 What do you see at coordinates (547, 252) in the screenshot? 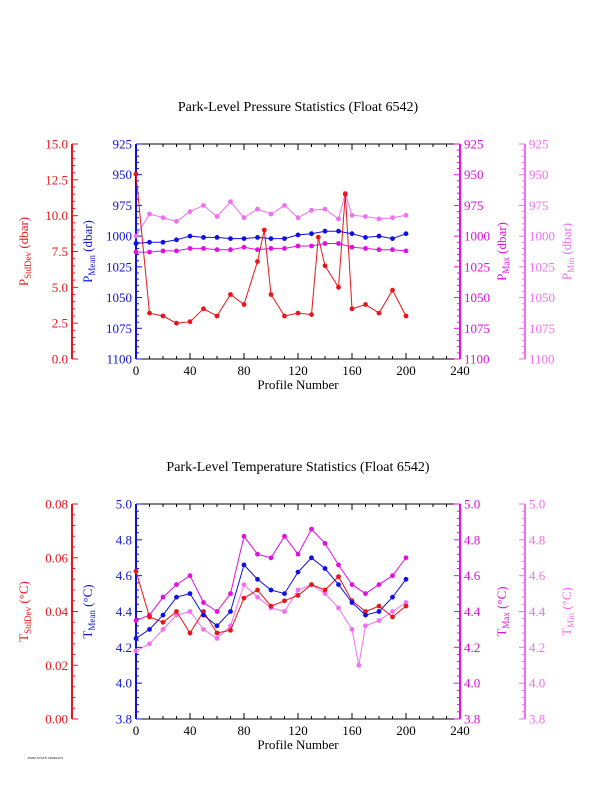
I see `y-axis-min: 925 950 975 1000 1025 1050 1075 1100 PMin (dbar)` at bounding box center [547, 252].